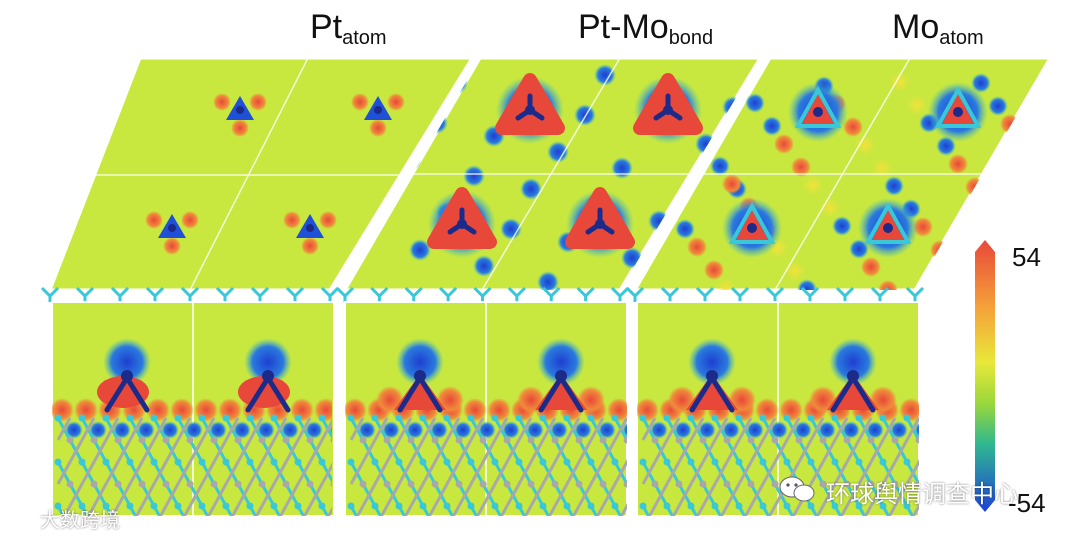 The width and height of the screenshot is (1080, 541). I want to click on surface-atom, so click(635, 294).